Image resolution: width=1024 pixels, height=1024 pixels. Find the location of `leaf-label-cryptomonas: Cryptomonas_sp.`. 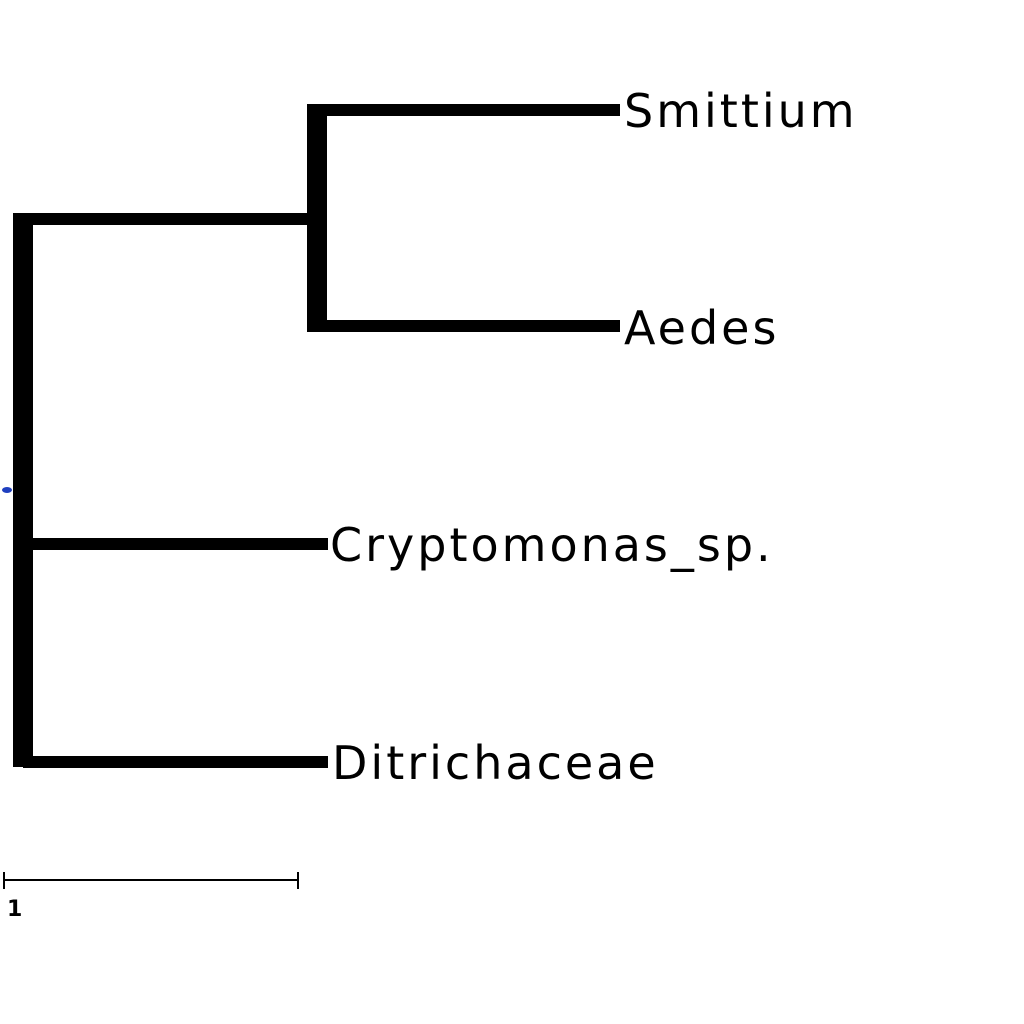

leaf-label-cryptomonas: Cryptomonas_sp. is located at coordinates (552, 545).